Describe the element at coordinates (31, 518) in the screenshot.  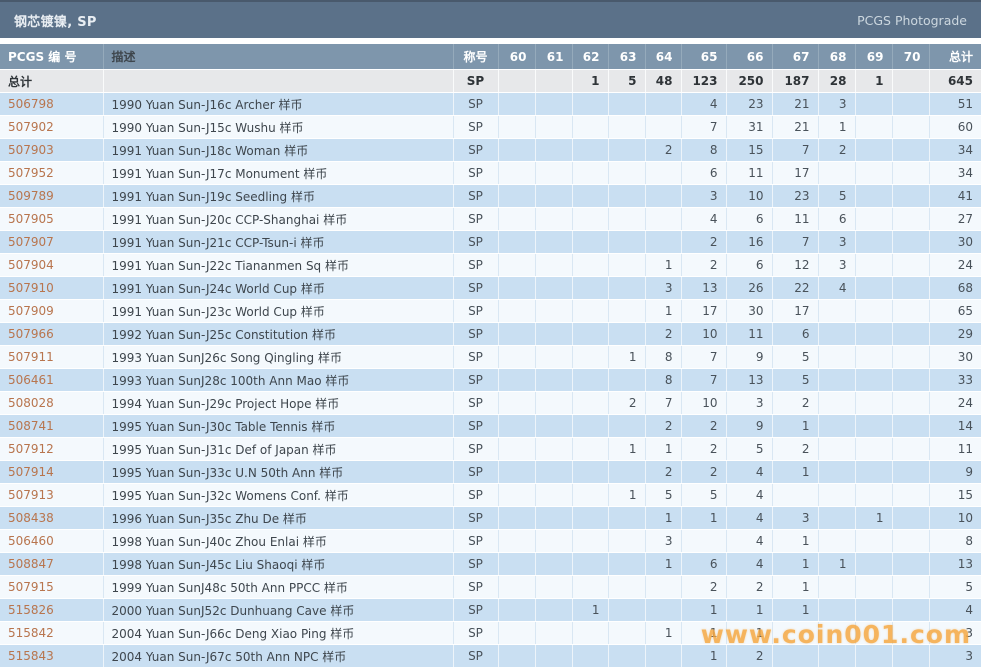
I see `pcgs-number-link: 508438` at that location.